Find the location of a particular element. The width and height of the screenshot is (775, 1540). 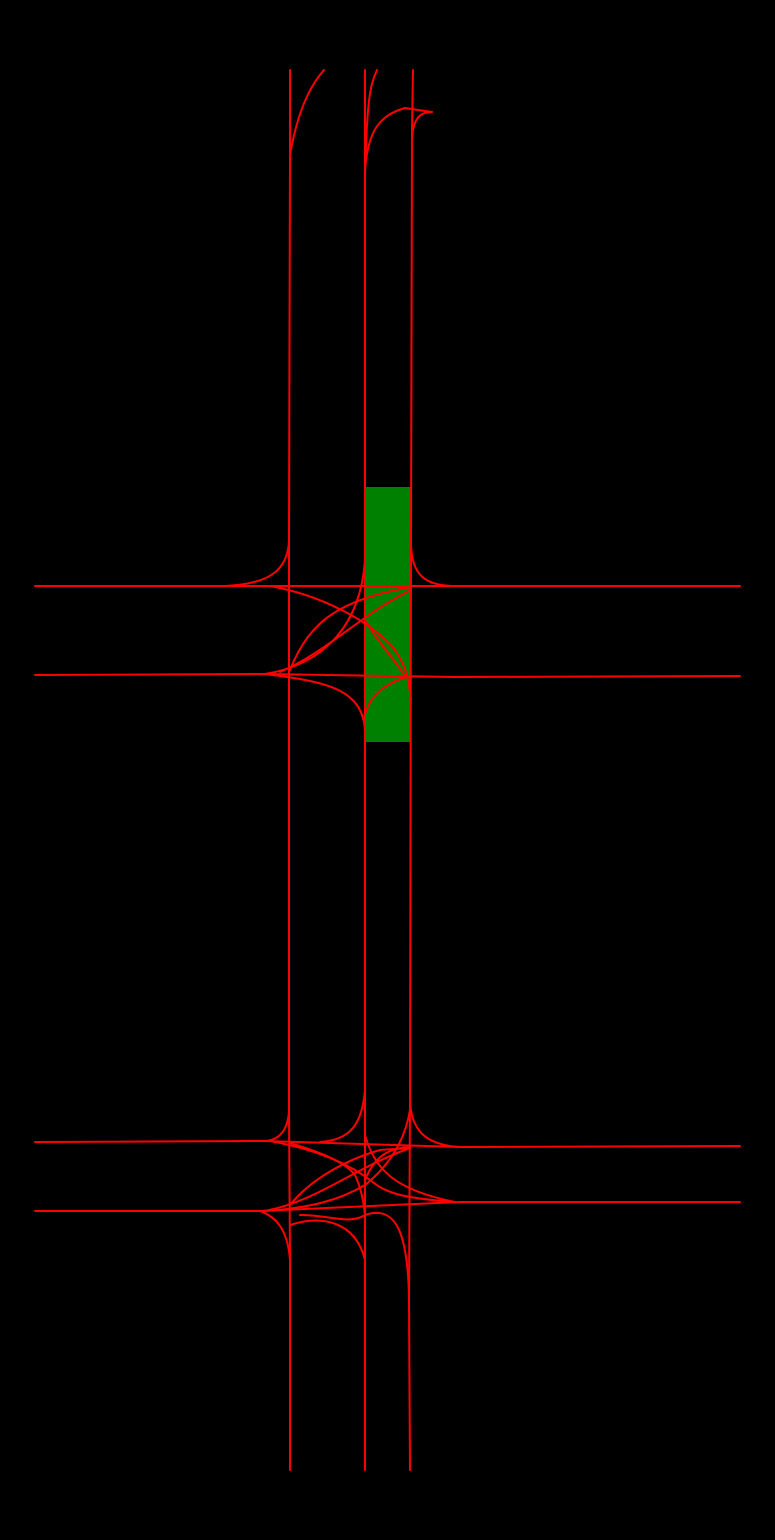

lower-turn-middle-to-h3 is located at coordinates (342, 1116).